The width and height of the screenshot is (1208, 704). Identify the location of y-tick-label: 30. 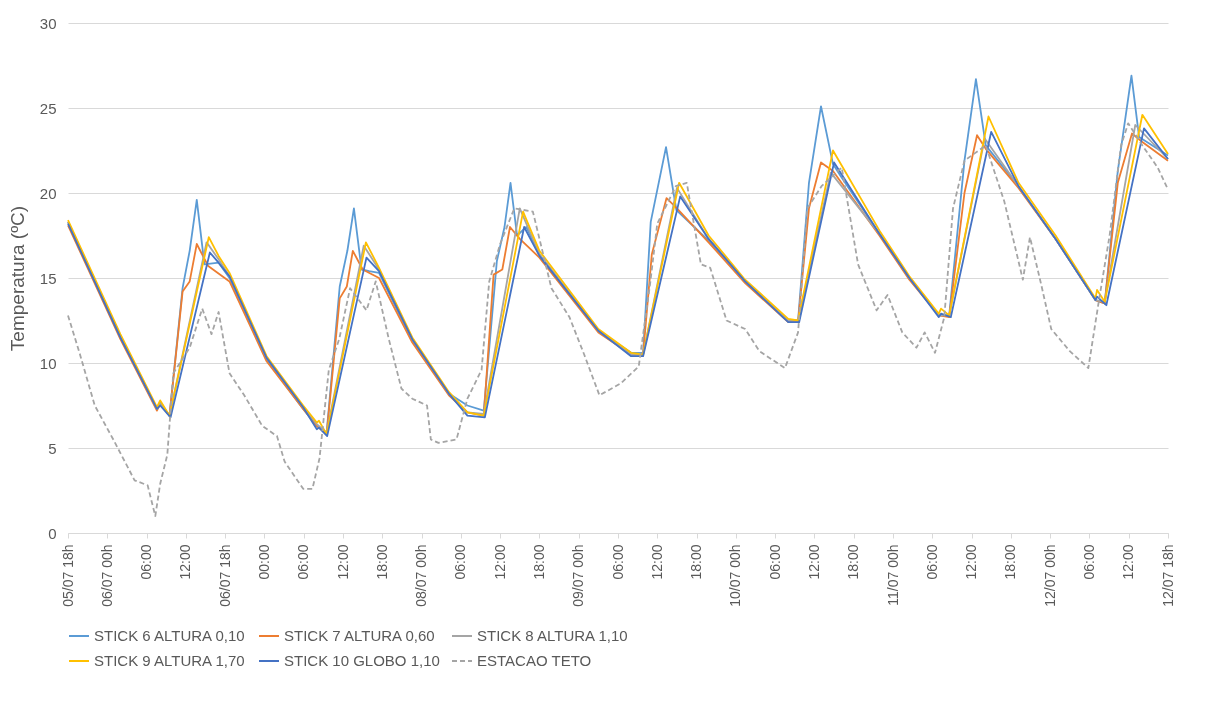
(48, 23).